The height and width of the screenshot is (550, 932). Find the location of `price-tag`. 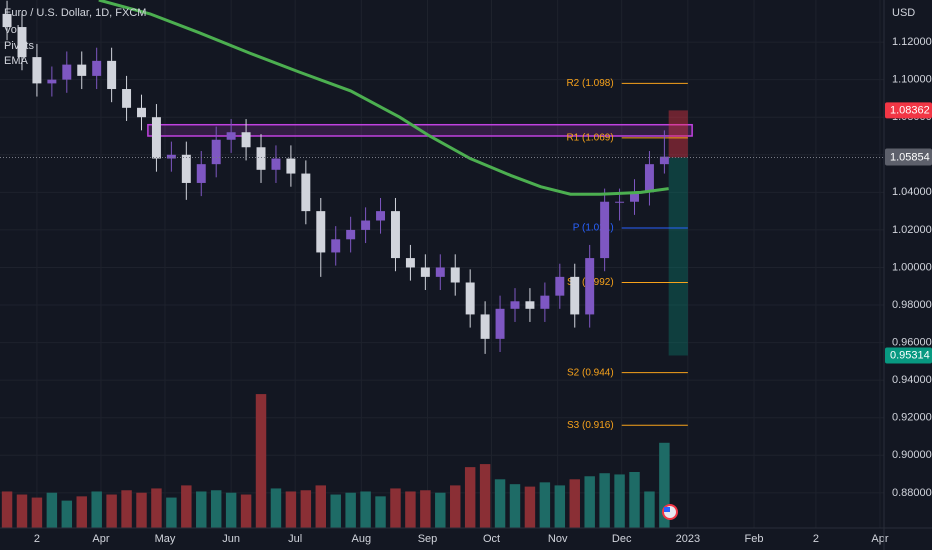

price-tag is located at coordinates (908, 110).